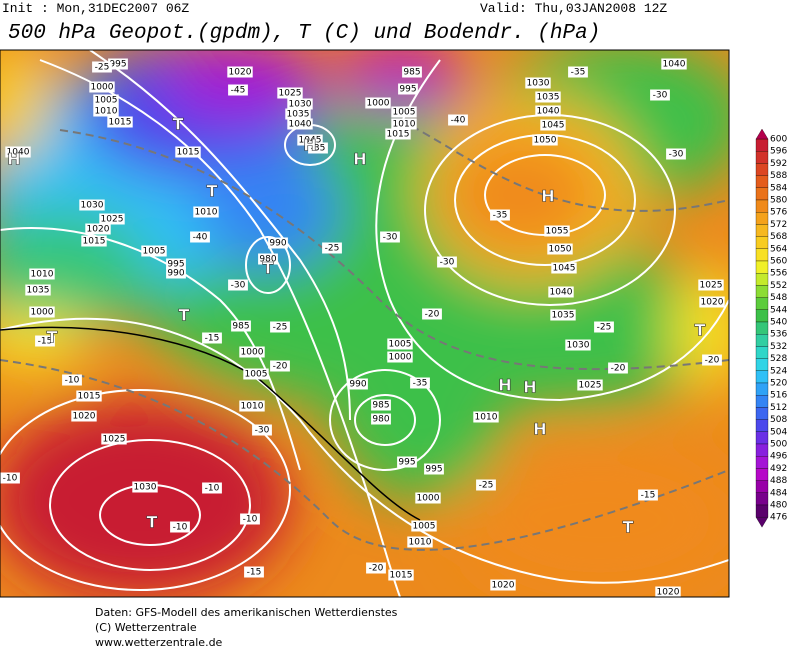  Describe the element at coordinates (778, 249) in the screenshot. I see `colorbar-label: 564` at that location.